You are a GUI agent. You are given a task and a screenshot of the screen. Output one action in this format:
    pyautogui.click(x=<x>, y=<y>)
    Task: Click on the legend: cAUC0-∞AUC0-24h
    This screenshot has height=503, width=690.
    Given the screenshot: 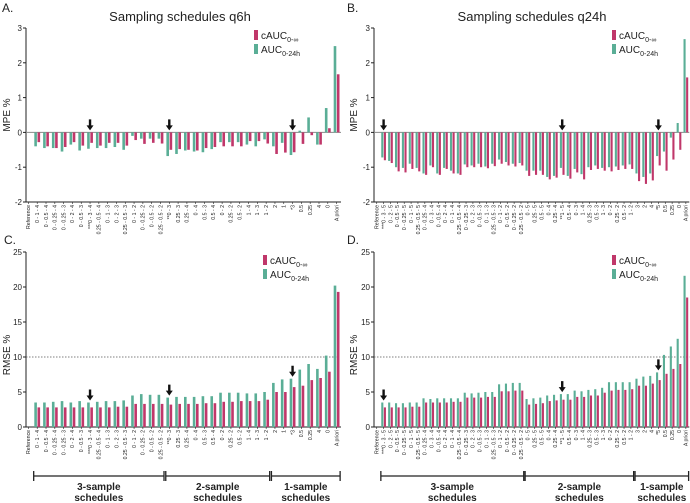 What is the action you would take?
    pyautogui.click(x=635, y=44)
    